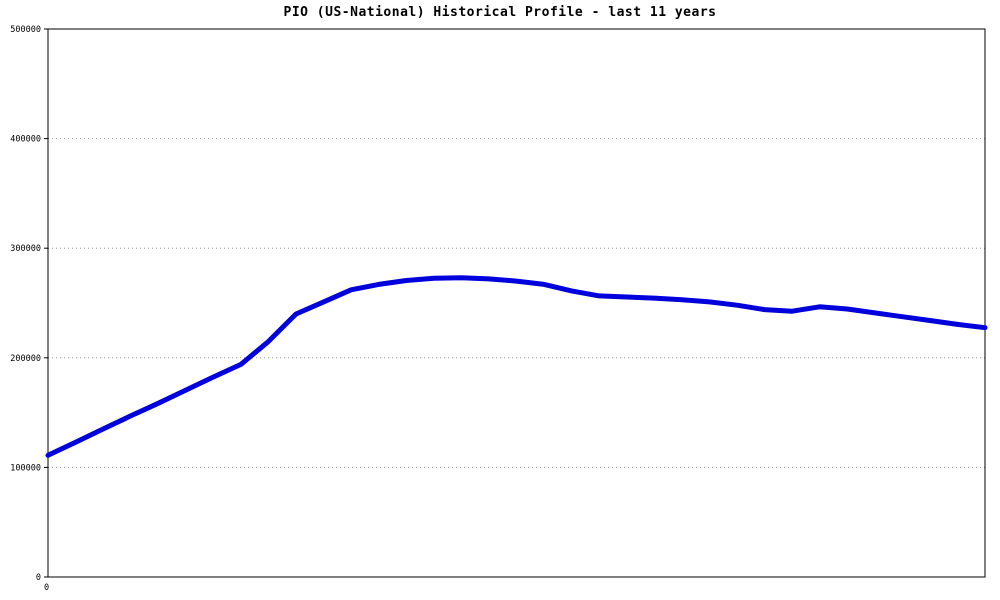 This screenshot has width=1000, height=600. Describe the element at coordinates (25, 359) in the screenshot. I see `y-tick-label: 200000` at that location.